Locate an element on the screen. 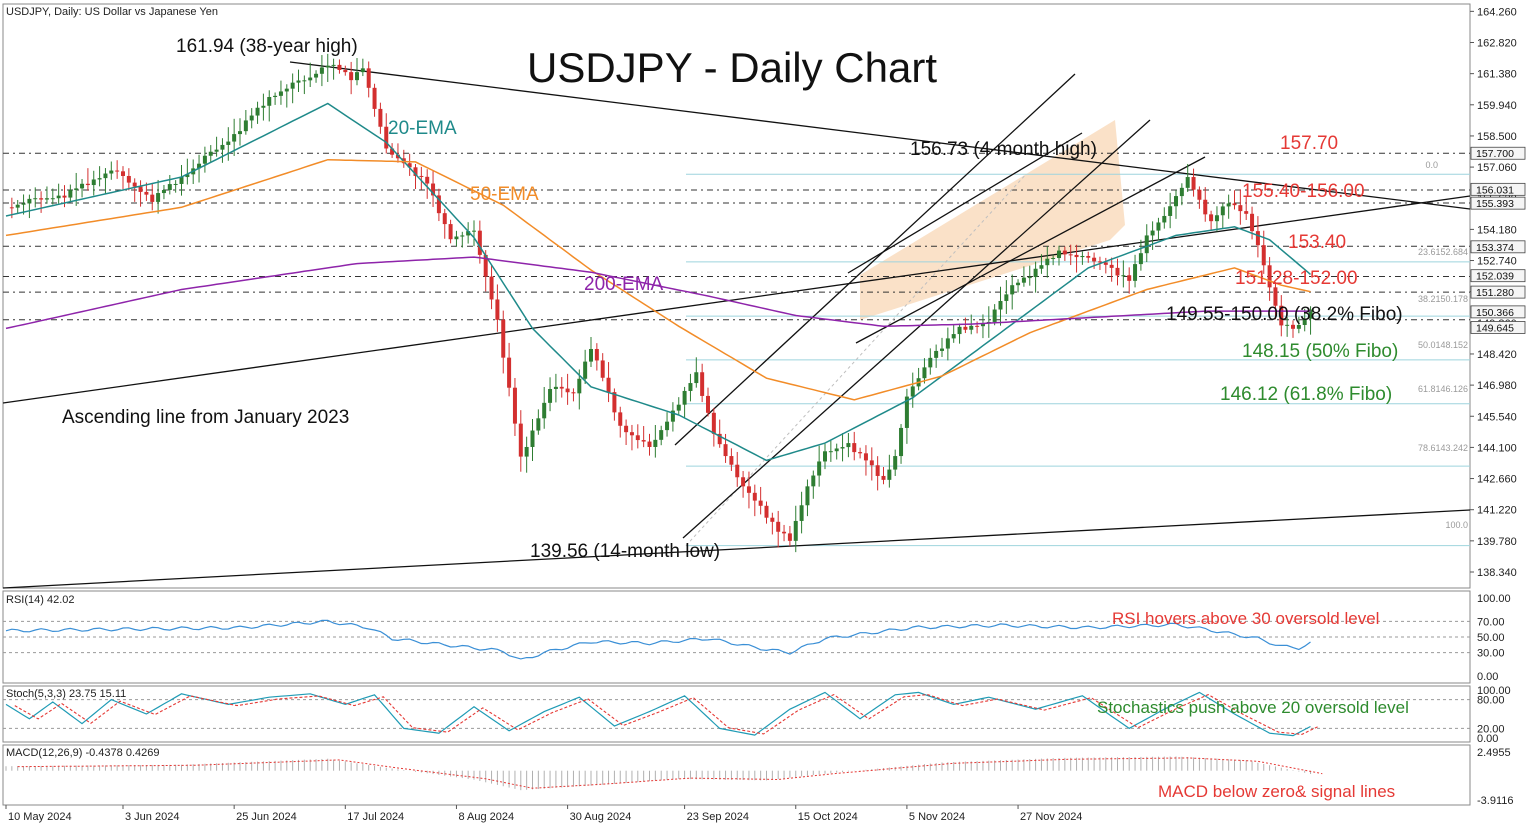  fibo-label-236: 23.6152.684 is located at coordinates (1443, 252).